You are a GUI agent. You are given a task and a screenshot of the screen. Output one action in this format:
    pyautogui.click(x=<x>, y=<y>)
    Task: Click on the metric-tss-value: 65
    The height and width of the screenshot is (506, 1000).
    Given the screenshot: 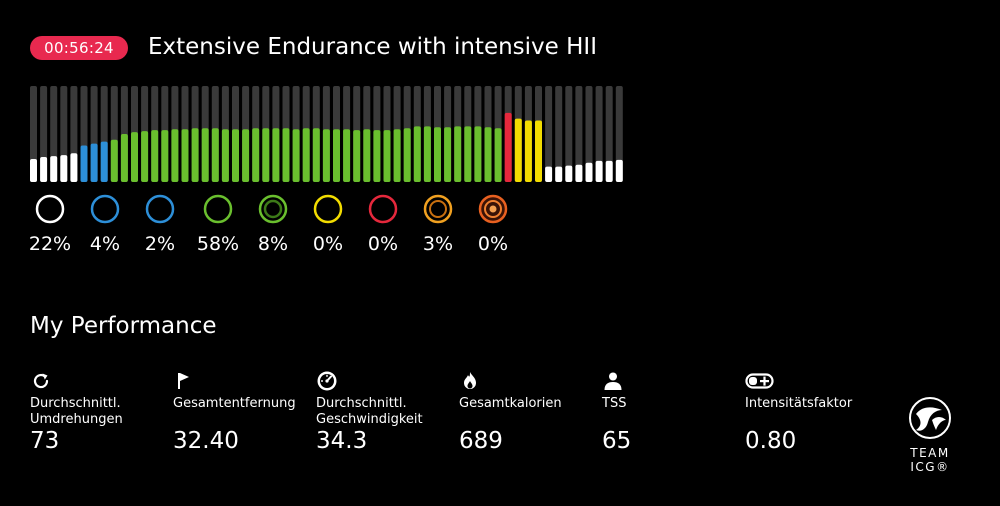 What is the action you would take?
    pyautogui.click(x=617, y=441)
    